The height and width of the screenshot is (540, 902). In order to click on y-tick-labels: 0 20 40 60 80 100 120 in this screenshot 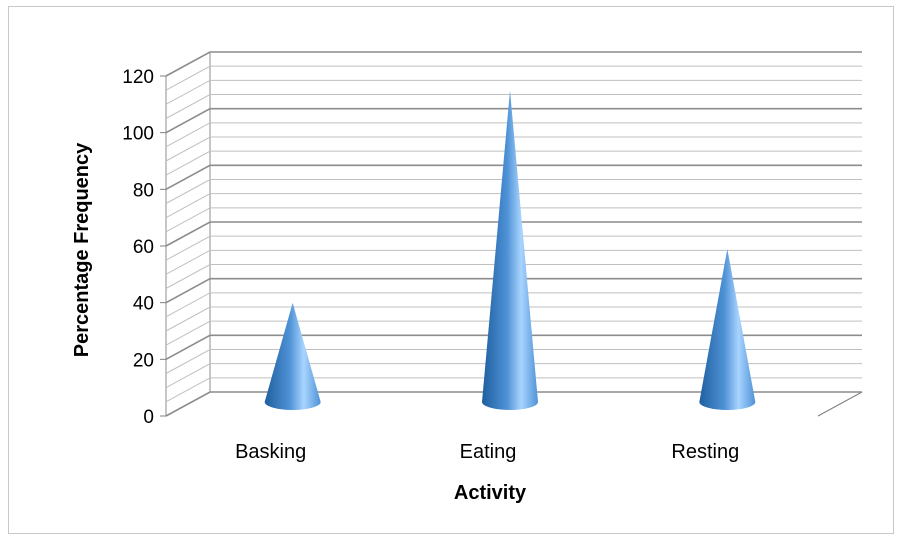, I will do `click(138, 247)`.